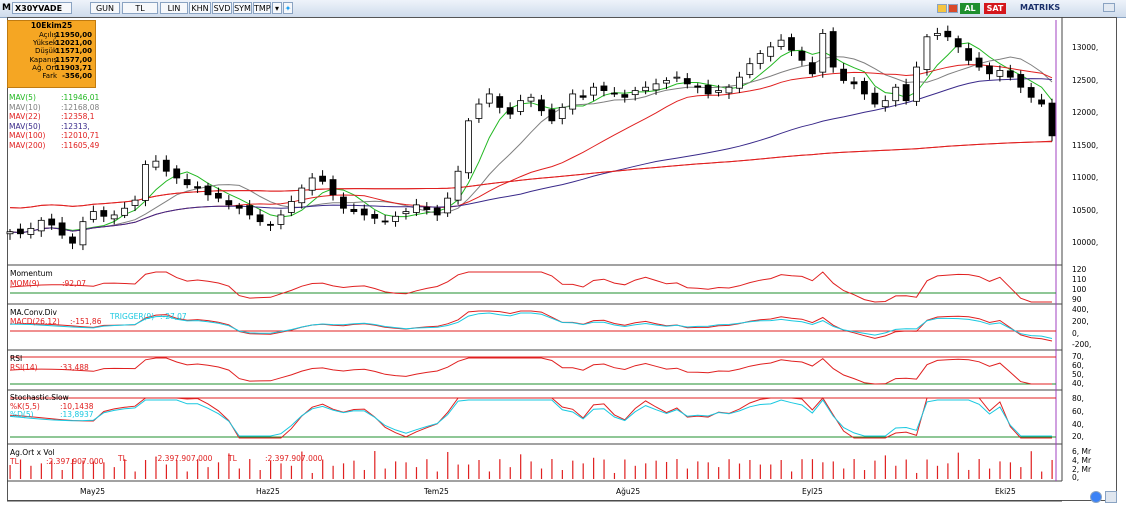 This screenshot has width=1126, height=510. Describe the element at coordinates (200, 8) in the screenshot. I see `chart-type-button: KHN` at that location.